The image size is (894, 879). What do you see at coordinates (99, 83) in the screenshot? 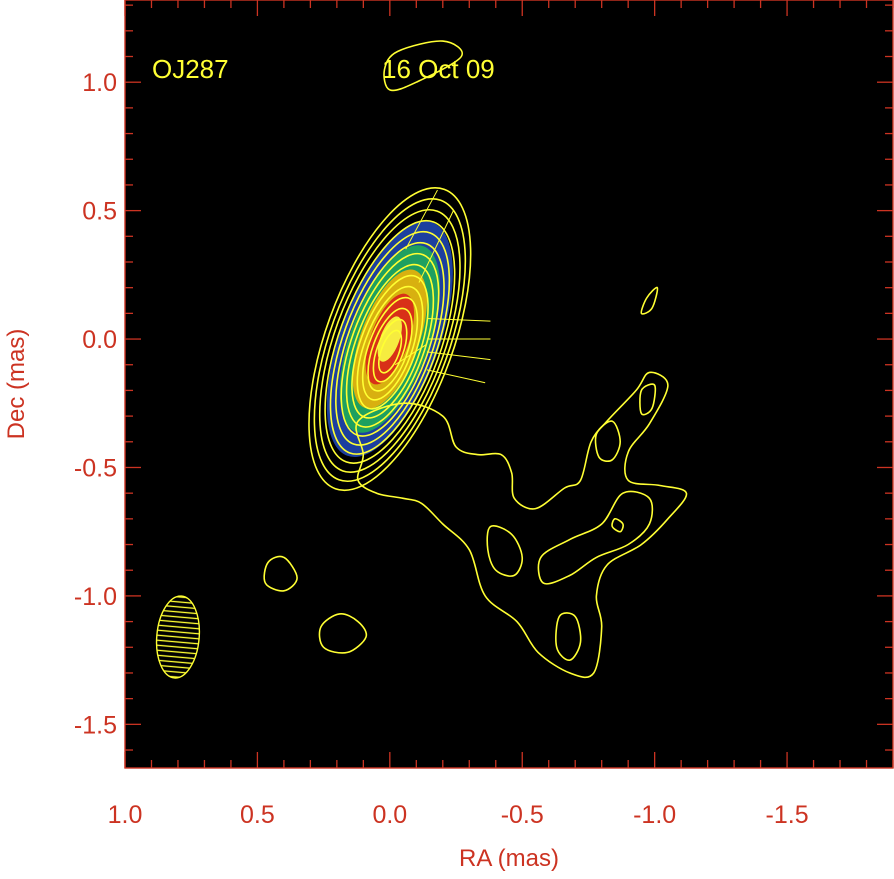
I see `y-tick-label: 1.0` at bounding box center [99, 83].